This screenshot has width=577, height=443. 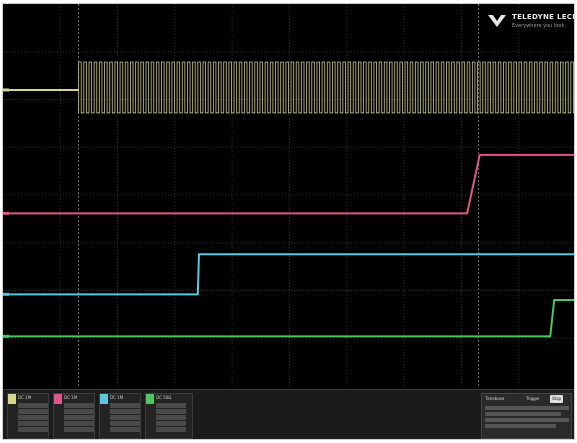 I want to click on trigger-title: Trigger, so click(x=533, y=398).